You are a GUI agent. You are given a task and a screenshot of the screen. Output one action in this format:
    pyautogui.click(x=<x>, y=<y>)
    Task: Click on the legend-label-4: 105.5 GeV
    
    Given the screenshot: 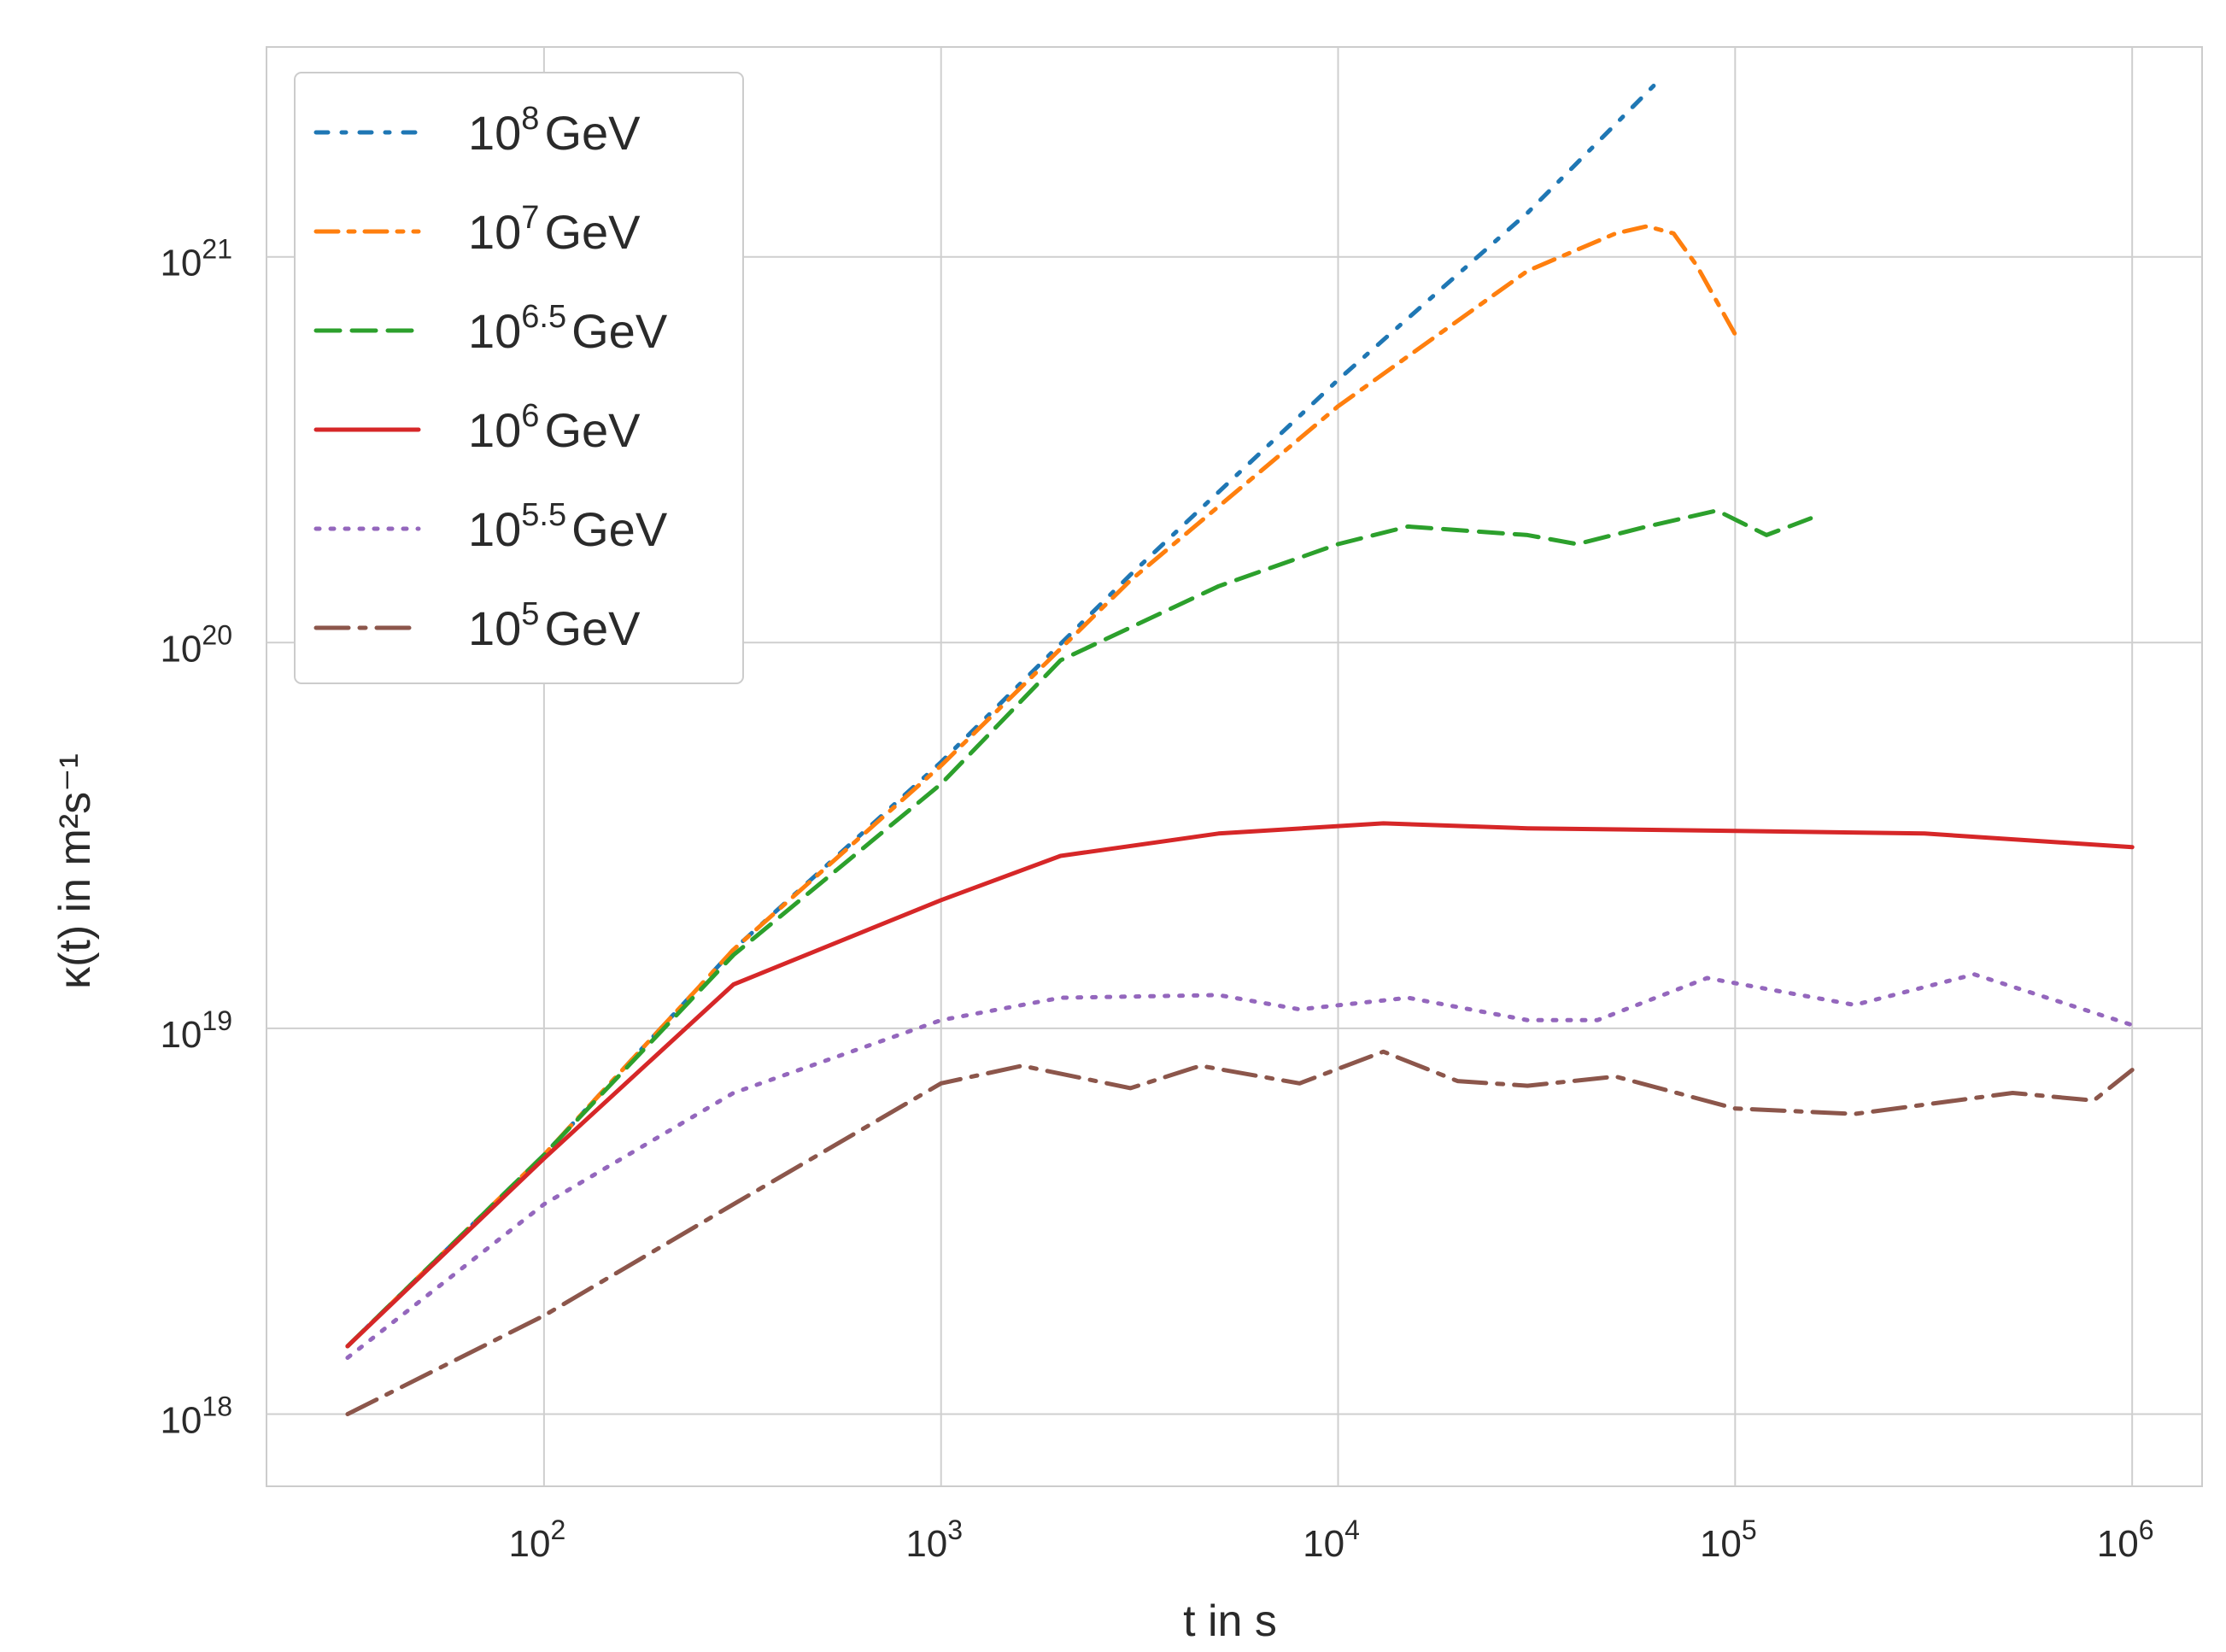 What is the action you would take?
    pyautogui.click(x=568, y=526)
    